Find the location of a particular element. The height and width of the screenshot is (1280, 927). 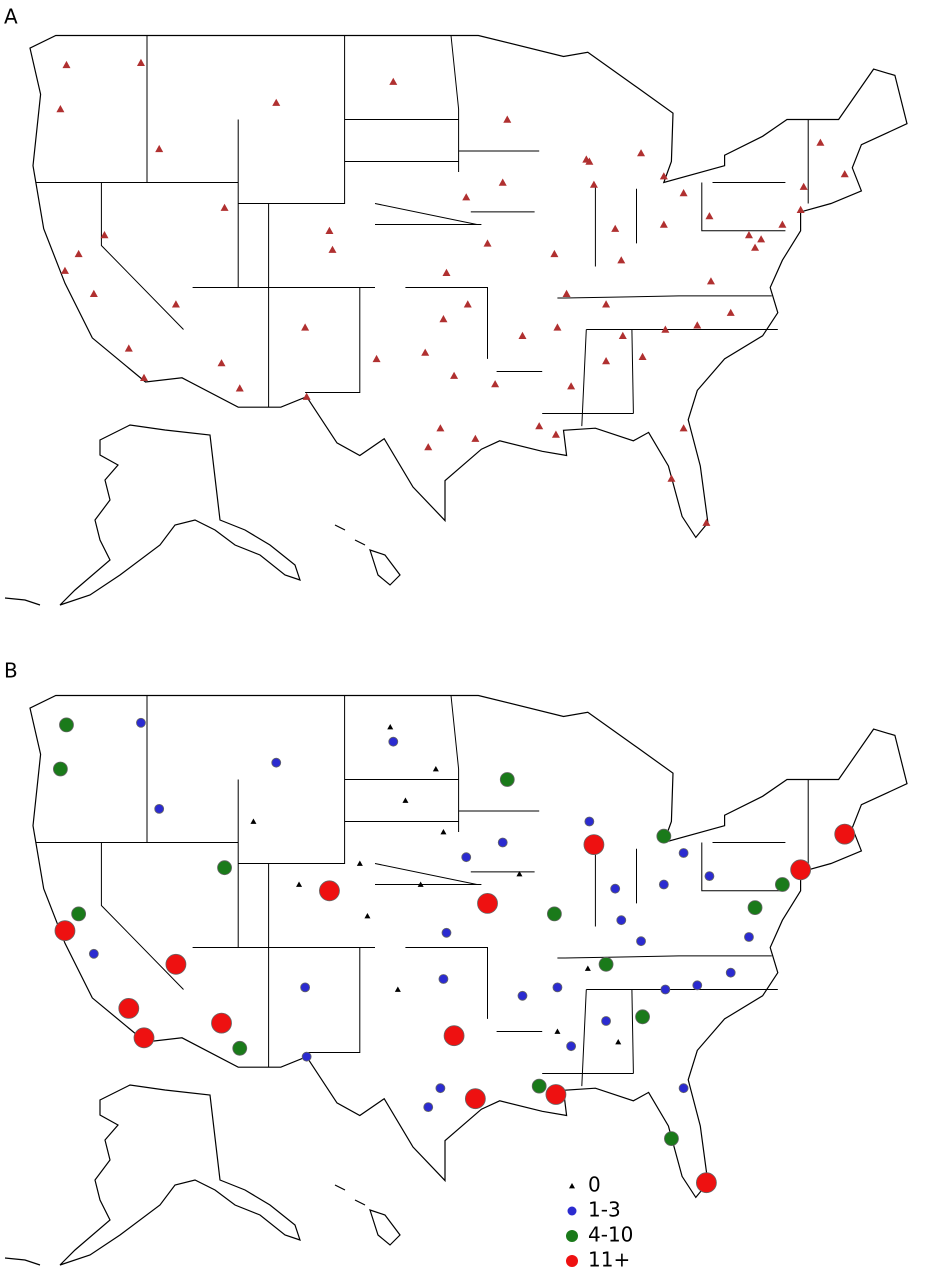

panel-label: B is located at coordinates (11, 671).